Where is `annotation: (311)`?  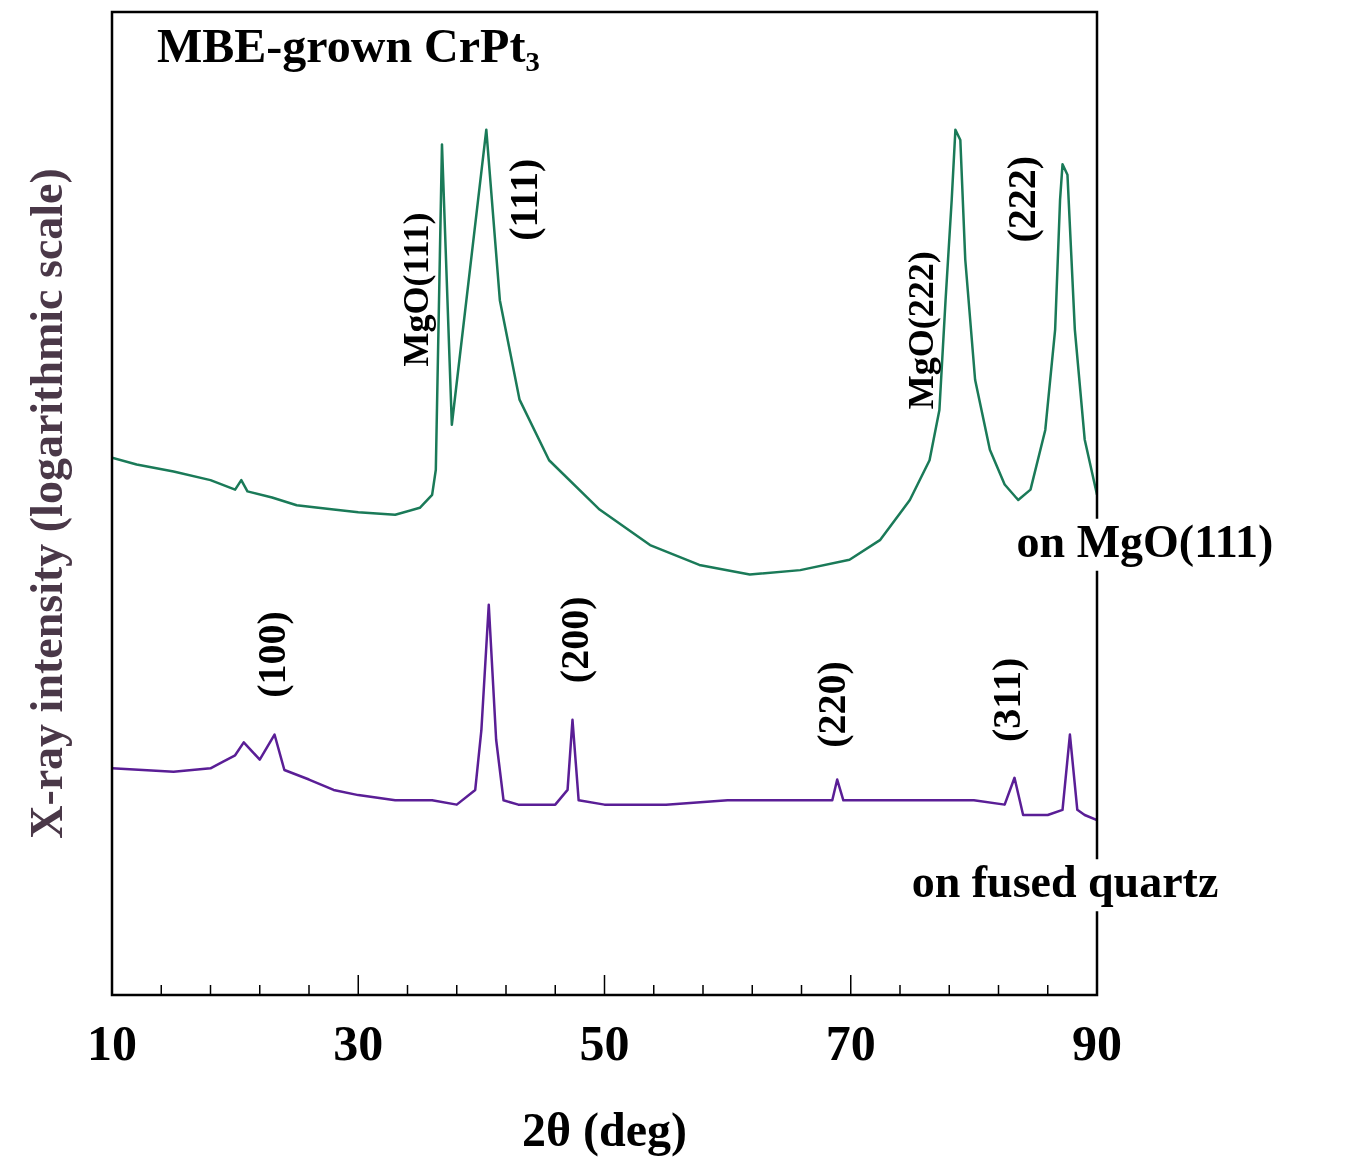 annotation: (311) is located at coordinates (1006, 700).